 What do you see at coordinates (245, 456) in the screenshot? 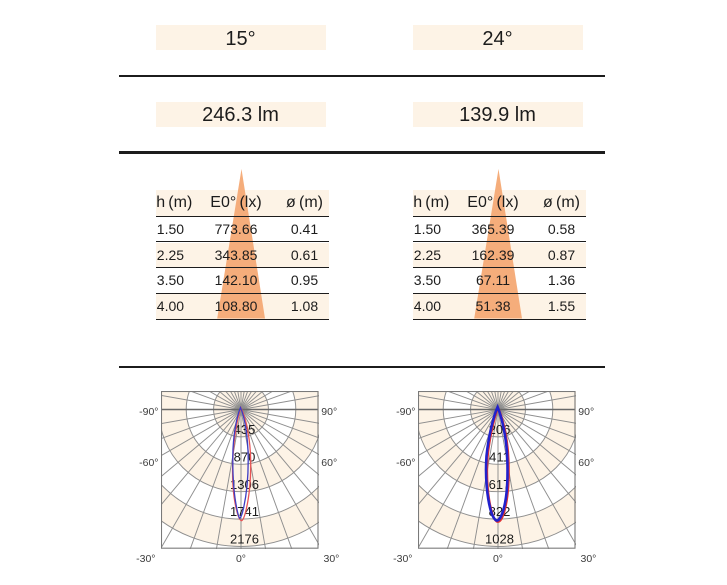
I see `svg-text: 870` at bounding box center [245, 456].